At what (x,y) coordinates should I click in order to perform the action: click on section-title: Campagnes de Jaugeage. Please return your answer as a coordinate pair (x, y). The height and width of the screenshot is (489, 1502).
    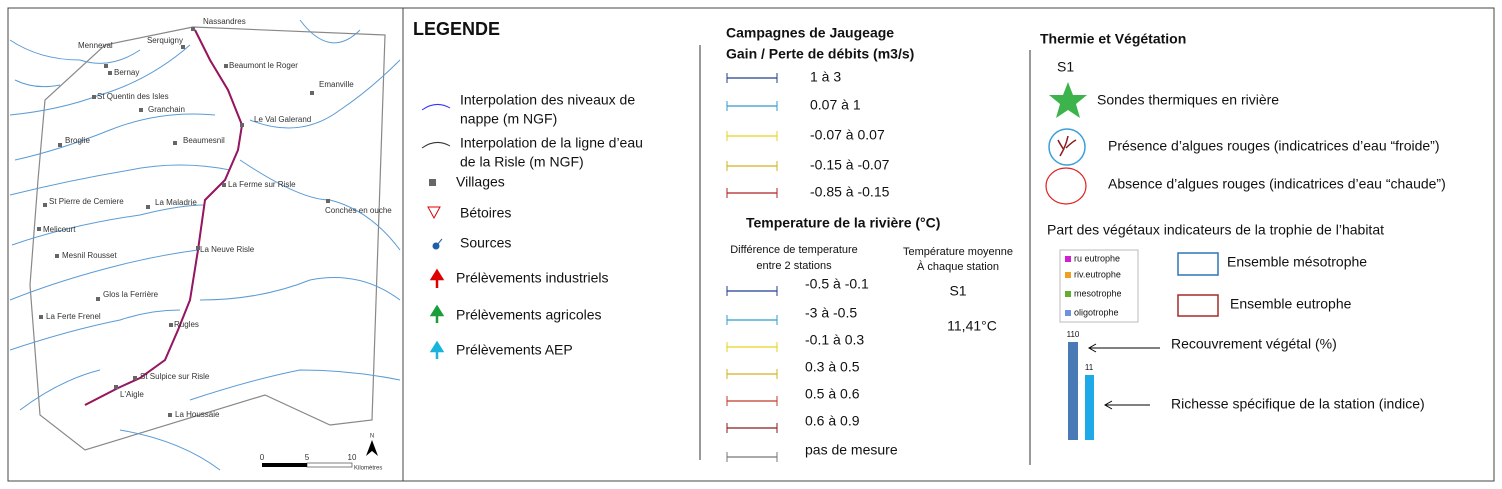
    Looking at the image, I should click on (810, 33).